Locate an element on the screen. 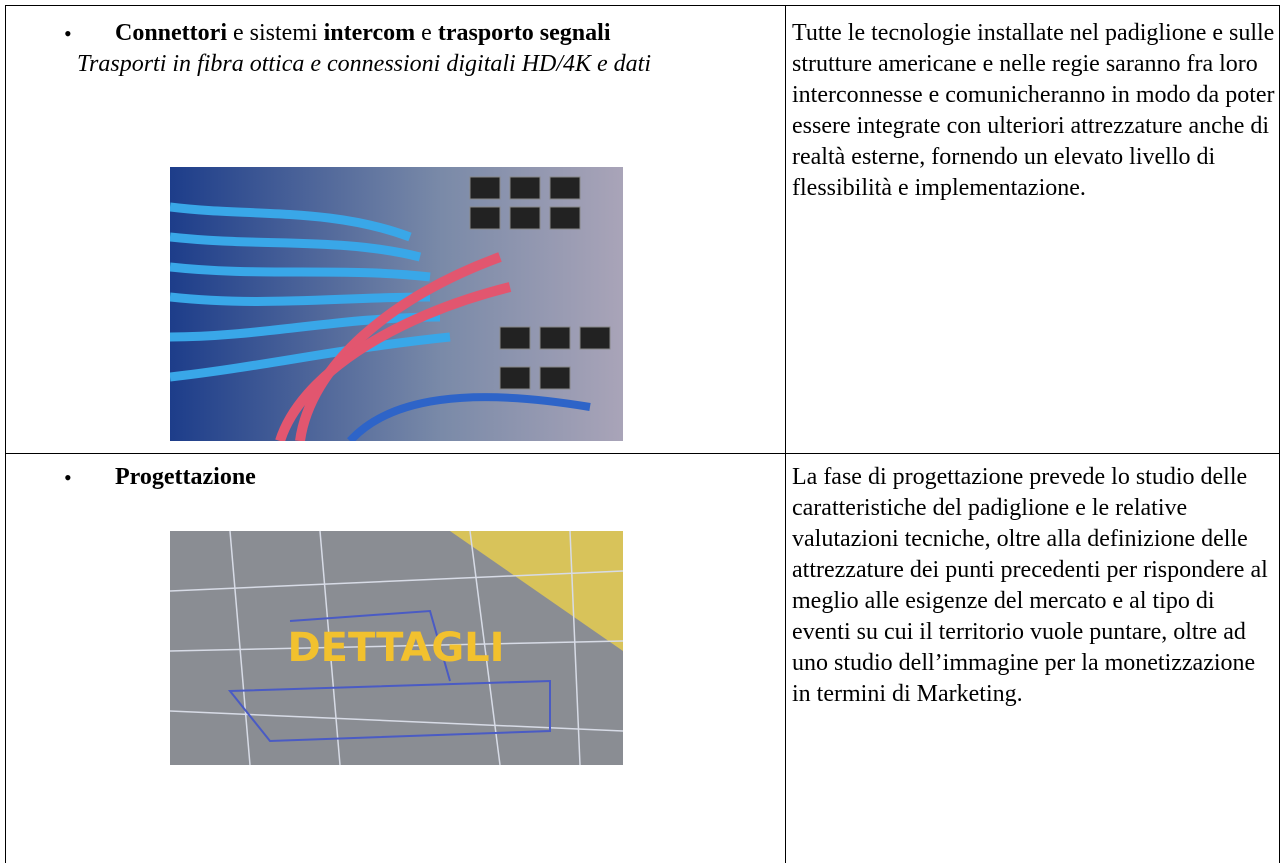 The width and height of the screenshot is (1285, 863). heading-segment: intercom is located at coordinates (369, 33).